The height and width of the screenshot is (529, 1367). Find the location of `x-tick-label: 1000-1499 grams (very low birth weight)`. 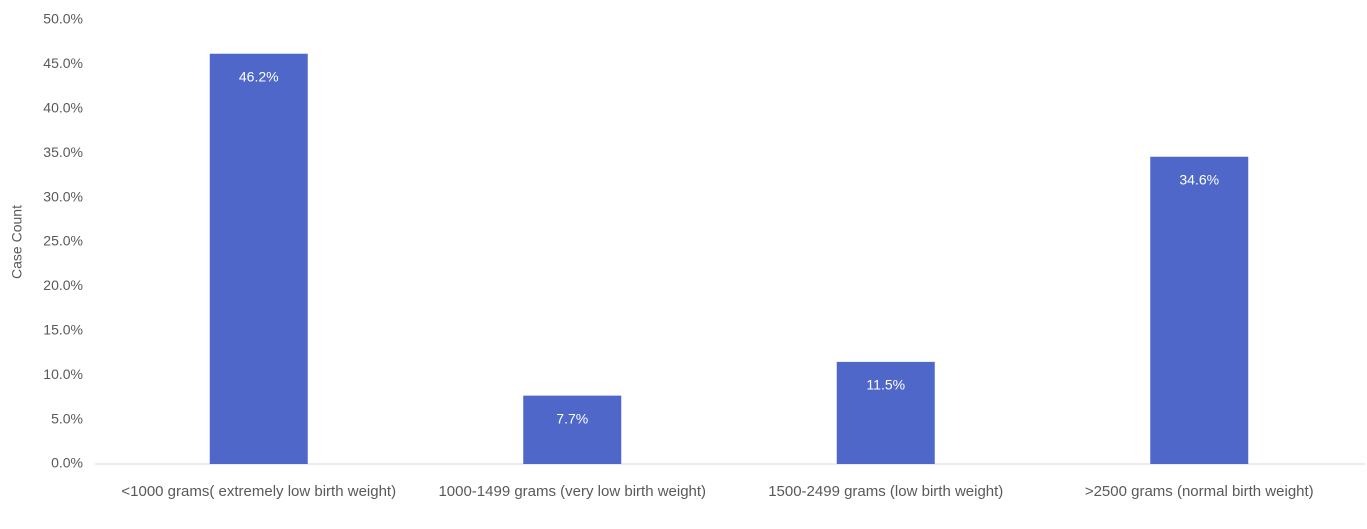

x-tick-label: 1000-1499 grams (very low birth weight) is located at coordinates (572, 491).